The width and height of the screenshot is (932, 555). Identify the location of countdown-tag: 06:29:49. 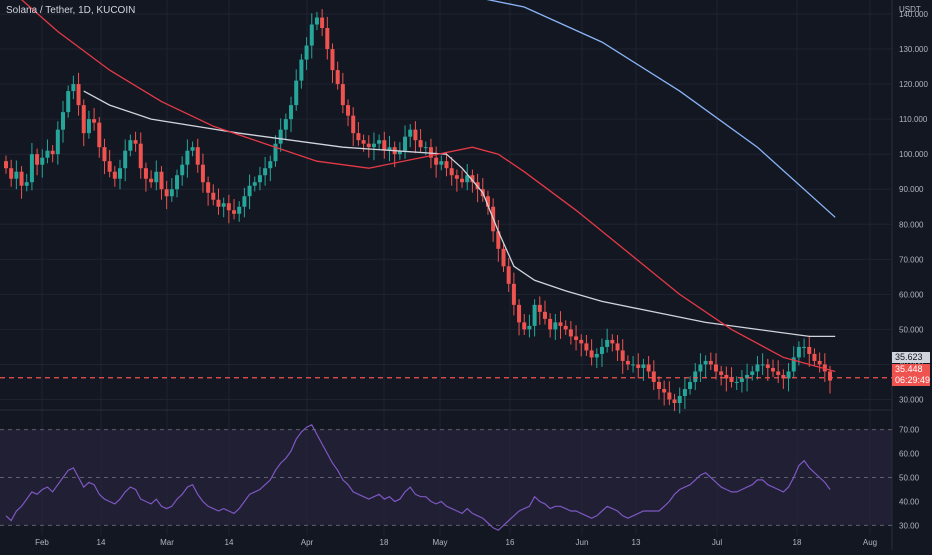
(911, 380).